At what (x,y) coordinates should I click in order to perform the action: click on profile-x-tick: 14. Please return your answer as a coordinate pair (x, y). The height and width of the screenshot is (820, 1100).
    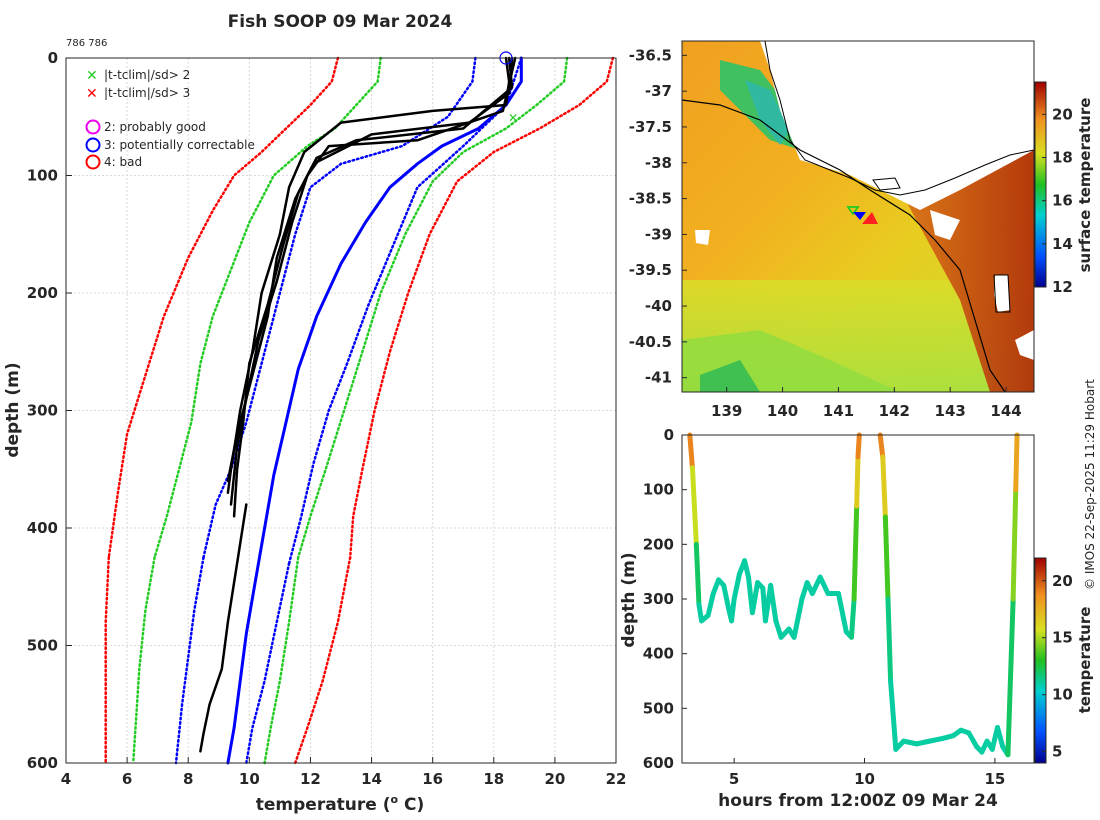
    Looking at the image, I should click on (371, 779).